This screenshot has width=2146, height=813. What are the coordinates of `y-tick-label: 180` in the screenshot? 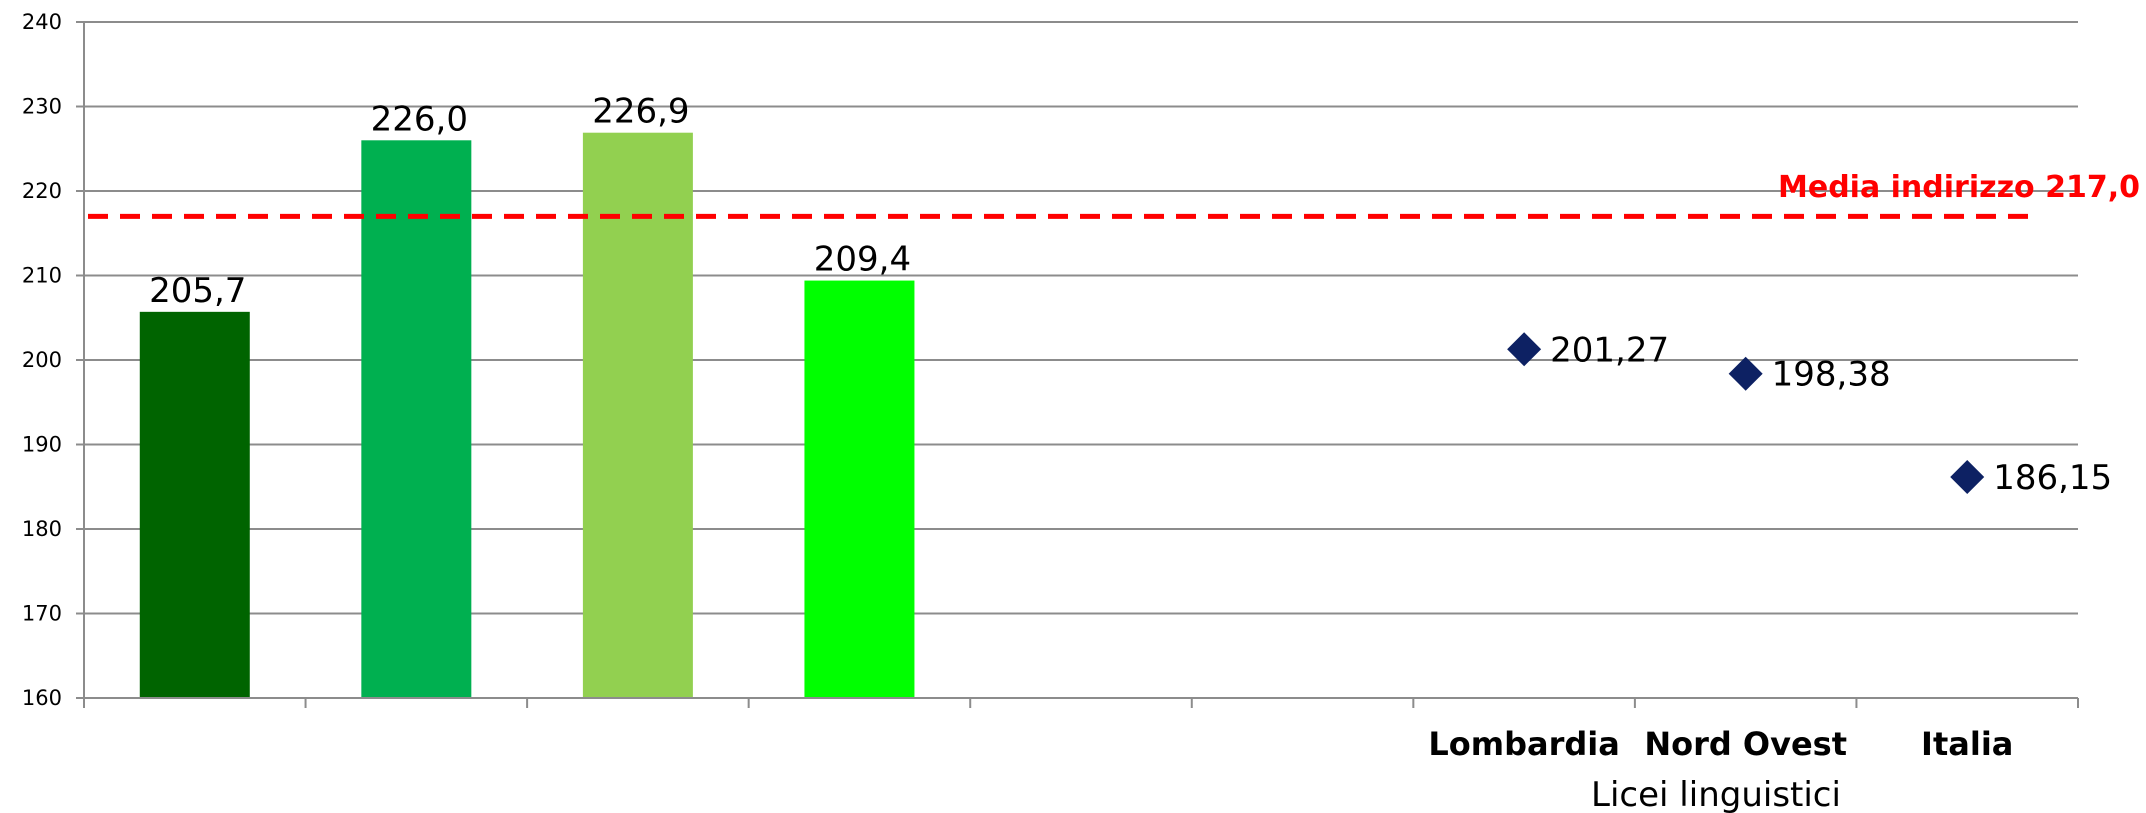 It's located at (42, 529).